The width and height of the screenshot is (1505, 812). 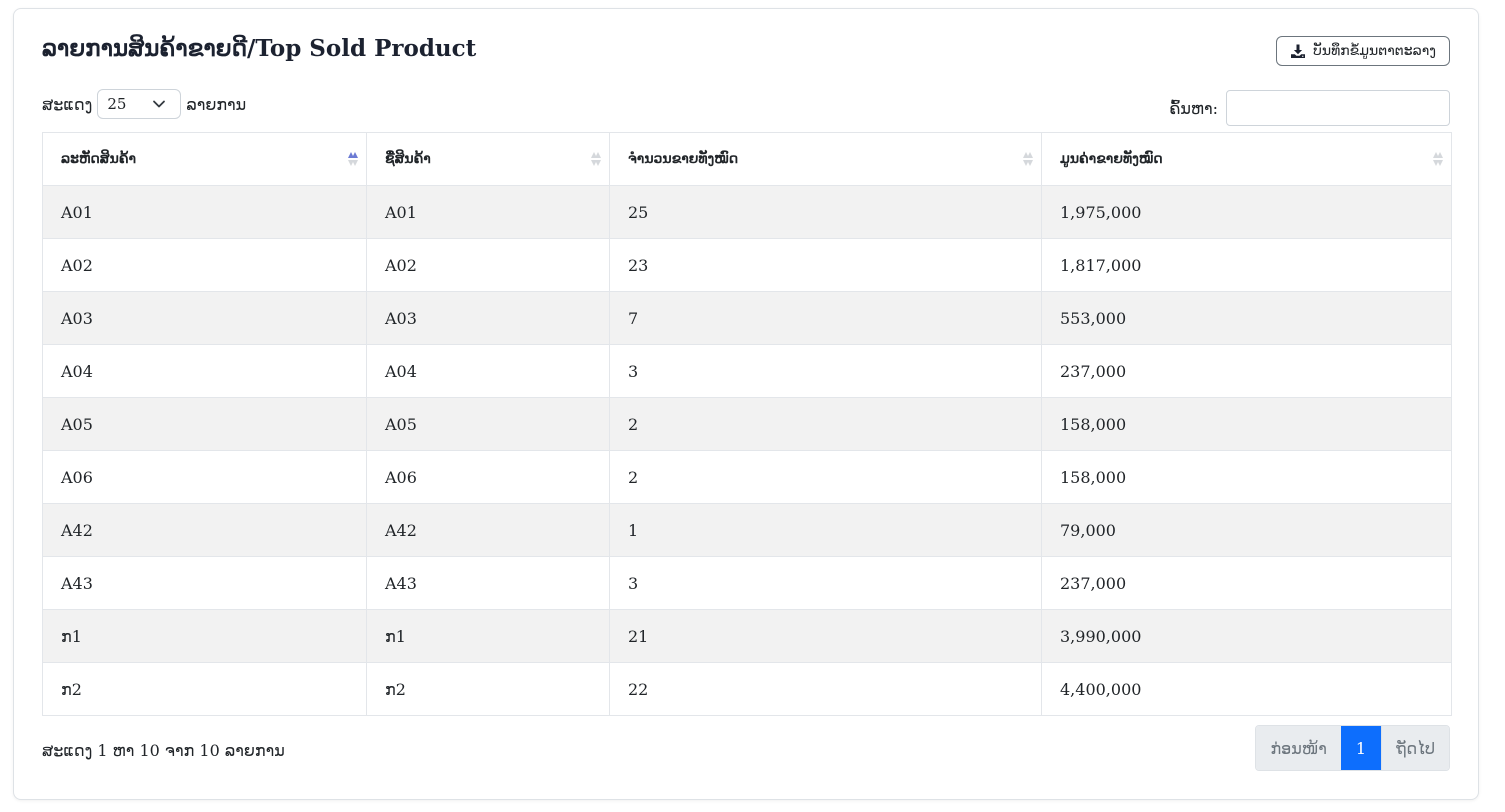 I want to click on column-header-product-code: ລະຫັດສິນຄ້າ, so click(x=204, y=159).